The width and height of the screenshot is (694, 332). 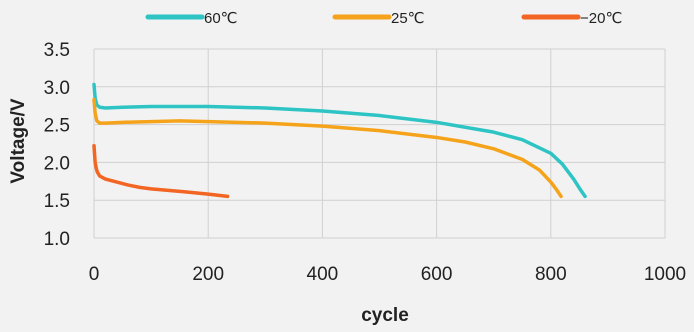 I want to click on x-axis-label: cycle, so click(x=385, y=315).